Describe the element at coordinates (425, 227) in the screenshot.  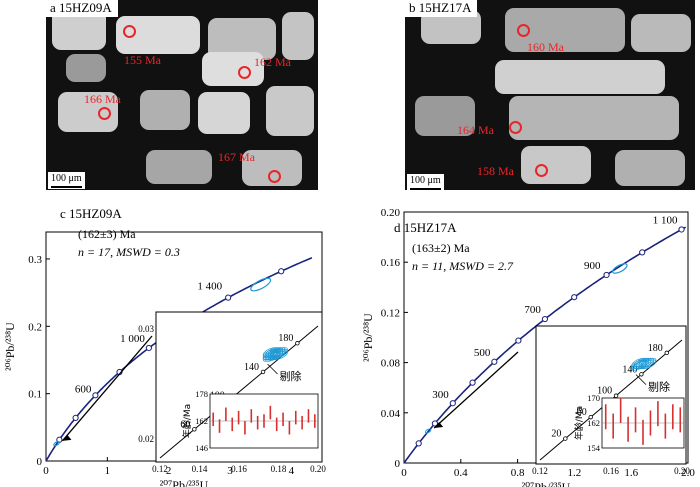
I see `panel-title: d 15HZ17A` at that location.